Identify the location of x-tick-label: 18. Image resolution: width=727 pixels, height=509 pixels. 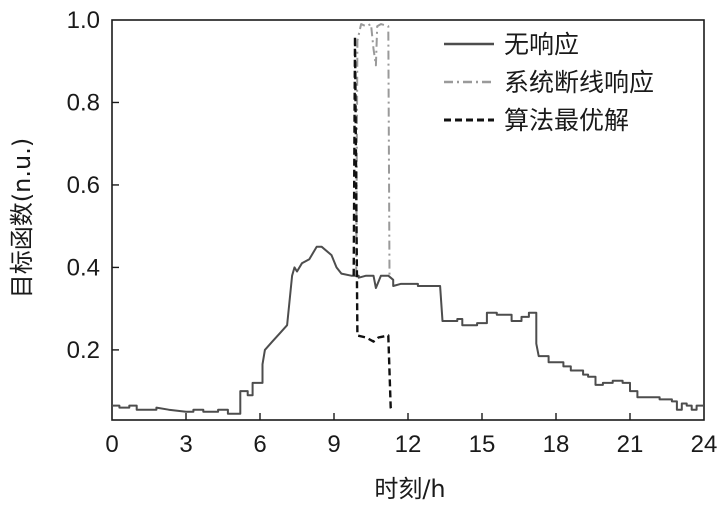
(556, 444).